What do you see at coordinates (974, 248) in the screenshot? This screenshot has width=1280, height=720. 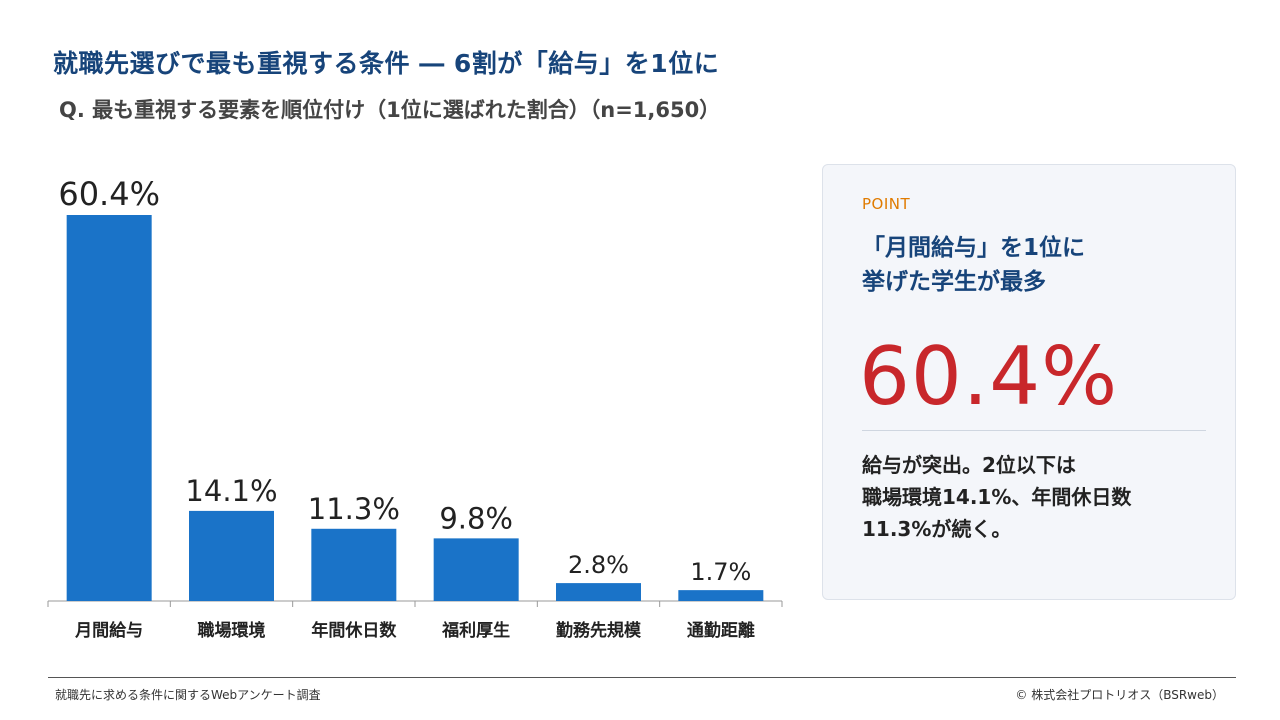 I see `point-heading-line: 「月間給与」を1位に` at bounding box center [974, 248].